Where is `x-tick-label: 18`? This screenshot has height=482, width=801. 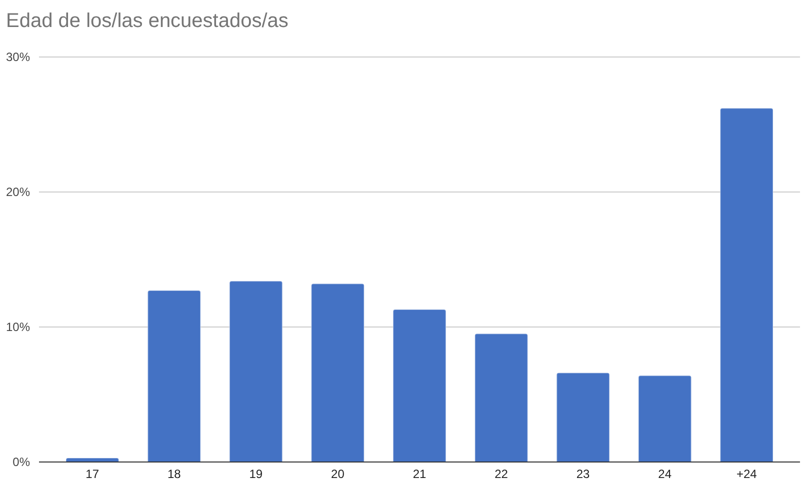
x-tick-label: 18 is located at coordinates (174, 474).